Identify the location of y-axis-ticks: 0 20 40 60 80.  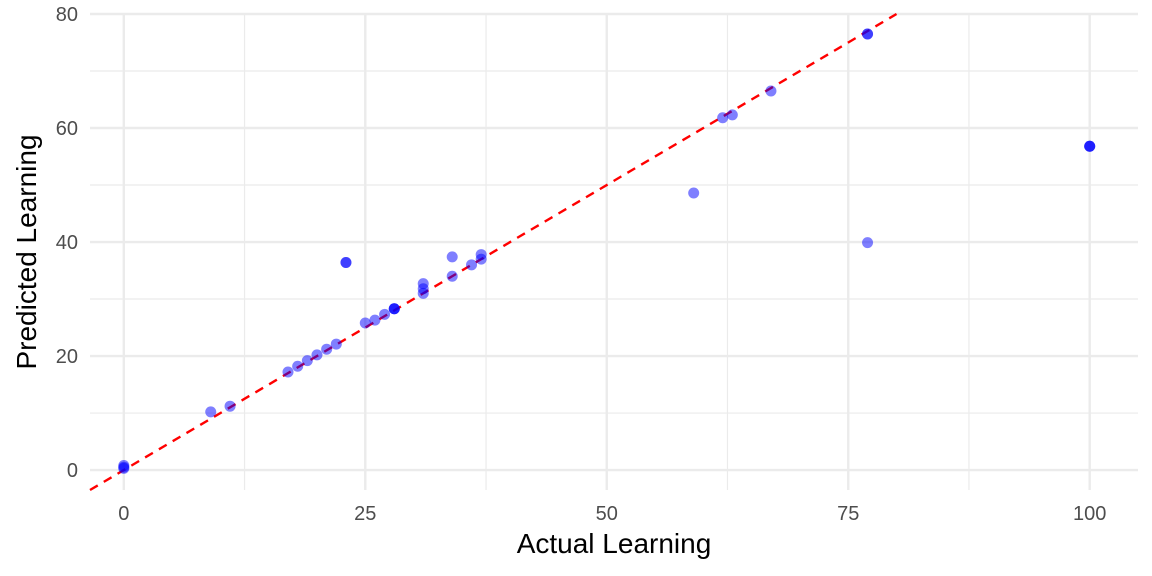
(67, 243).